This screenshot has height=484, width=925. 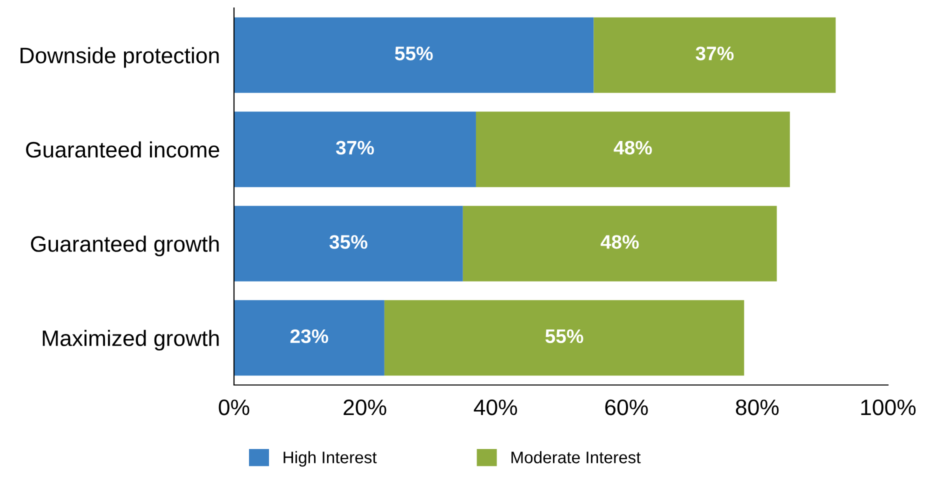 What do you see at coordinates (888, 407) in the screenshot?
I see `x-tick-label: 100%` at bounding box center [888, 407].